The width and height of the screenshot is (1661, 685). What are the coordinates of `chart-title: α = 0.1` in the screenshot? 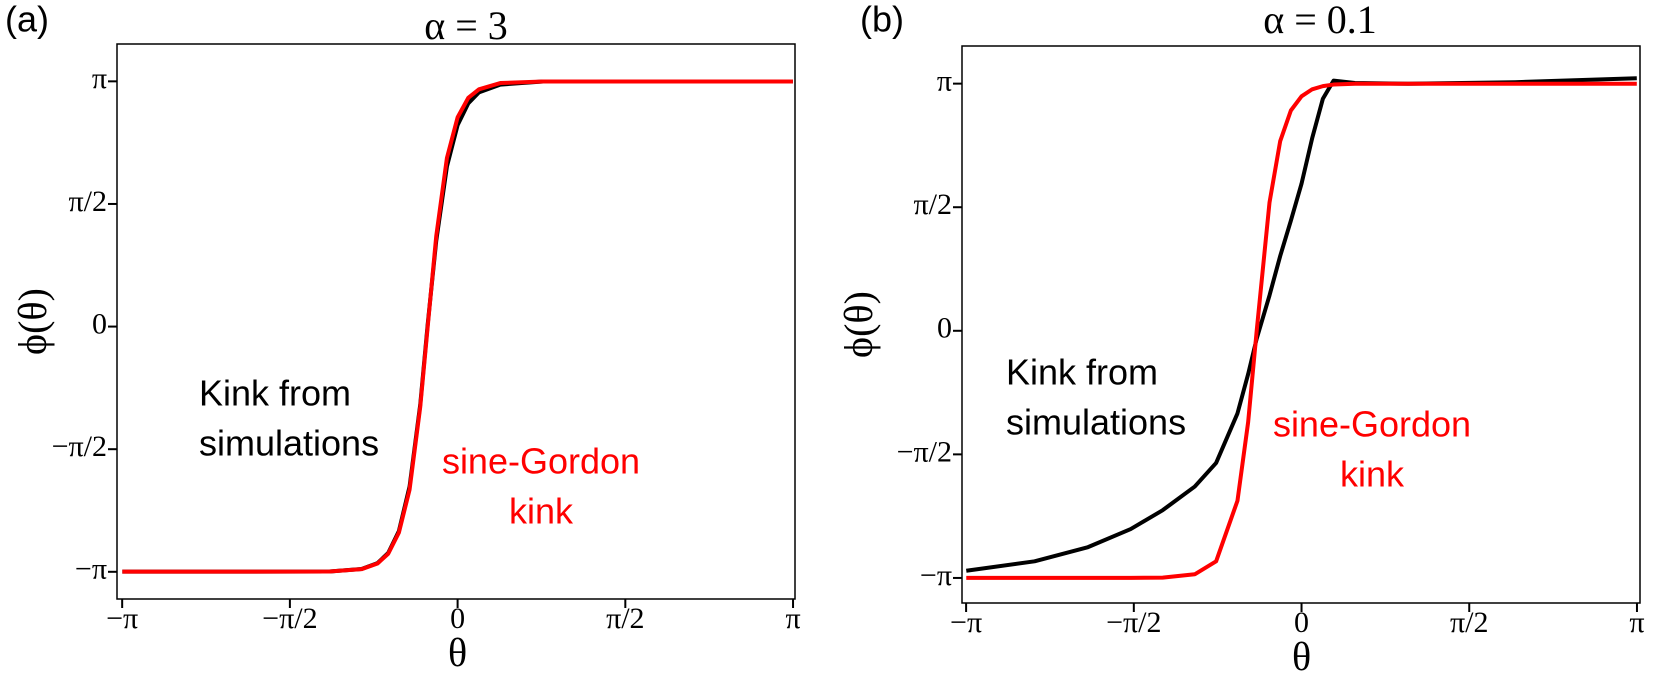 It's located at (1320, 21).